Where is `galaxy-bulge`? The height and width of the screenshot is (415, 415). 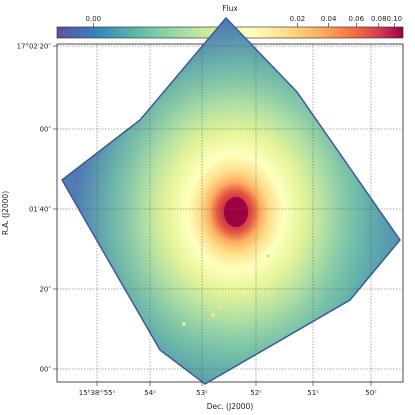 galaxy-bulge is located at coordinates (236, 212).